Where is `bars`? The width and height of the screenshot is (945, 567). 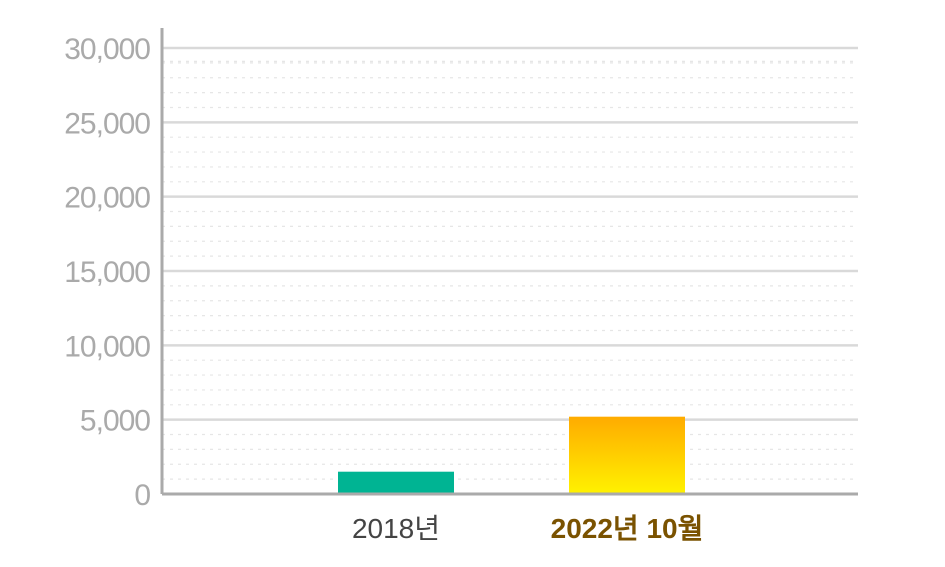 bars is located at coordinates (511, 455).